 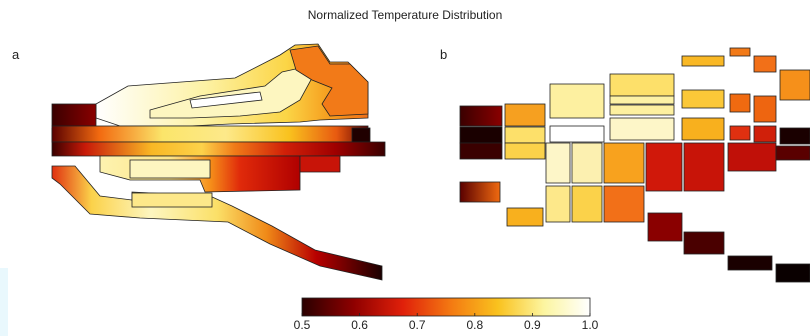 What do you see at coordinates (170, 169) in the screenshot?
I see `panel-a-middle-slot` at bounding box center [170, 169].